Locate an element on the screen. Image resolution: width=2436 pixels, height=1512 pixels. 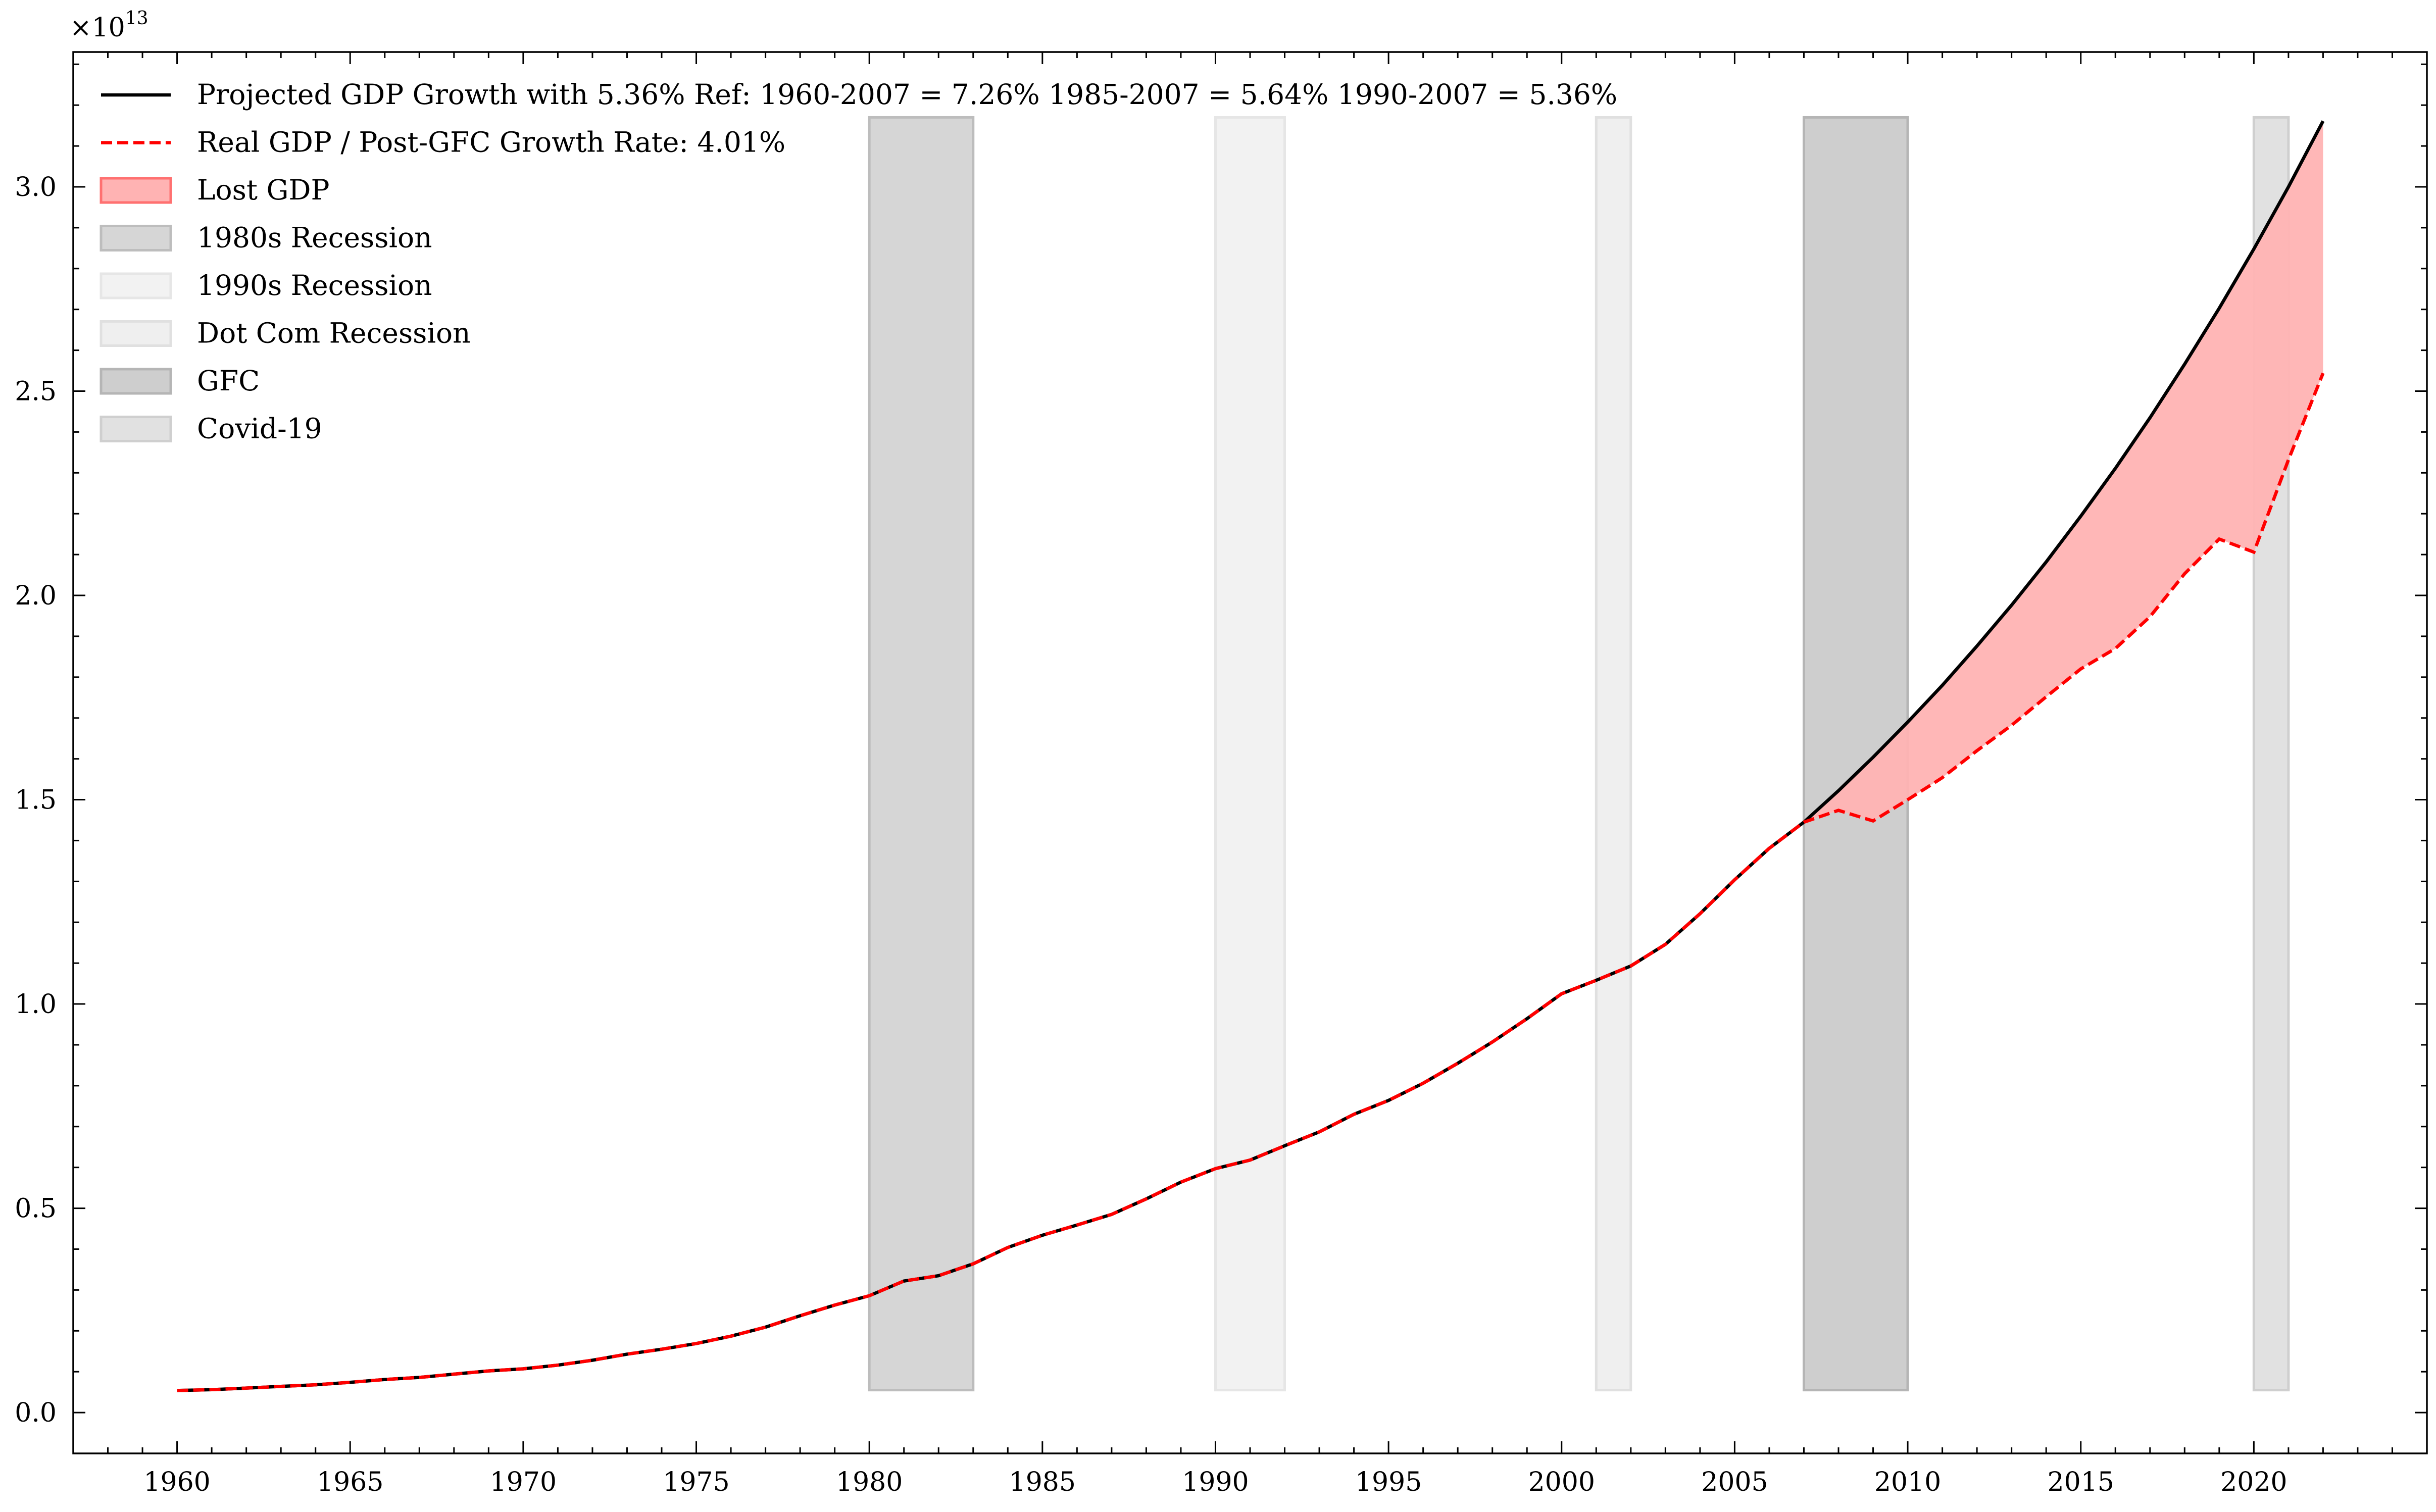
y-tick-label: 1.0 is located at coordinates (36, 1004).